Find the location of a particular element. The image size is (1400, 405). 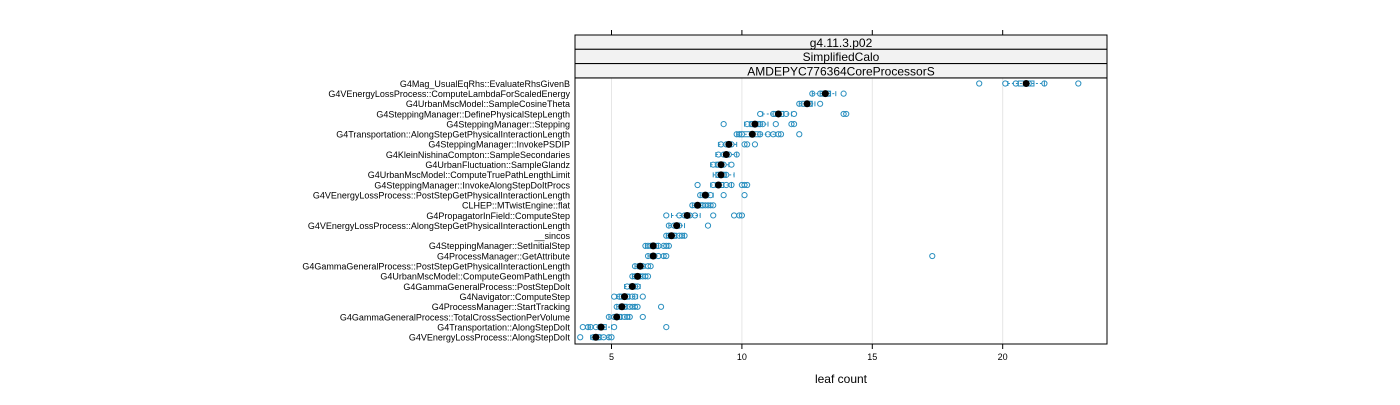

y-axis-label: G4Transportation::AlongStepDoIt is located at coordinates (503, 327).